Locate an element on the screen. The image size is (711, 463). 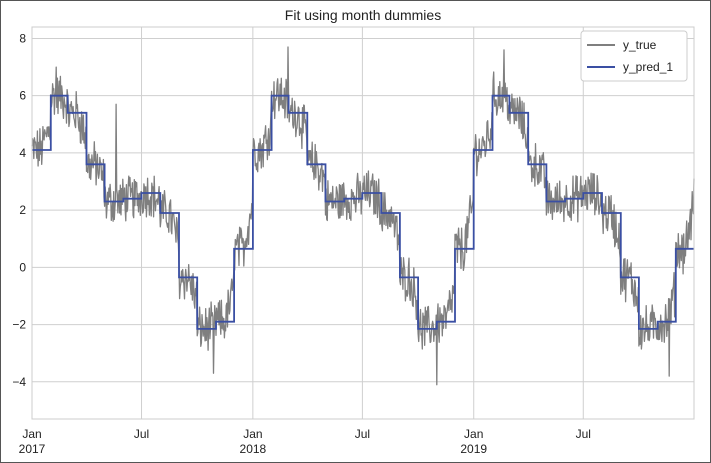
y-axis: −4 −2 0 2 4 6 8 is located at coordinates (19, 209).